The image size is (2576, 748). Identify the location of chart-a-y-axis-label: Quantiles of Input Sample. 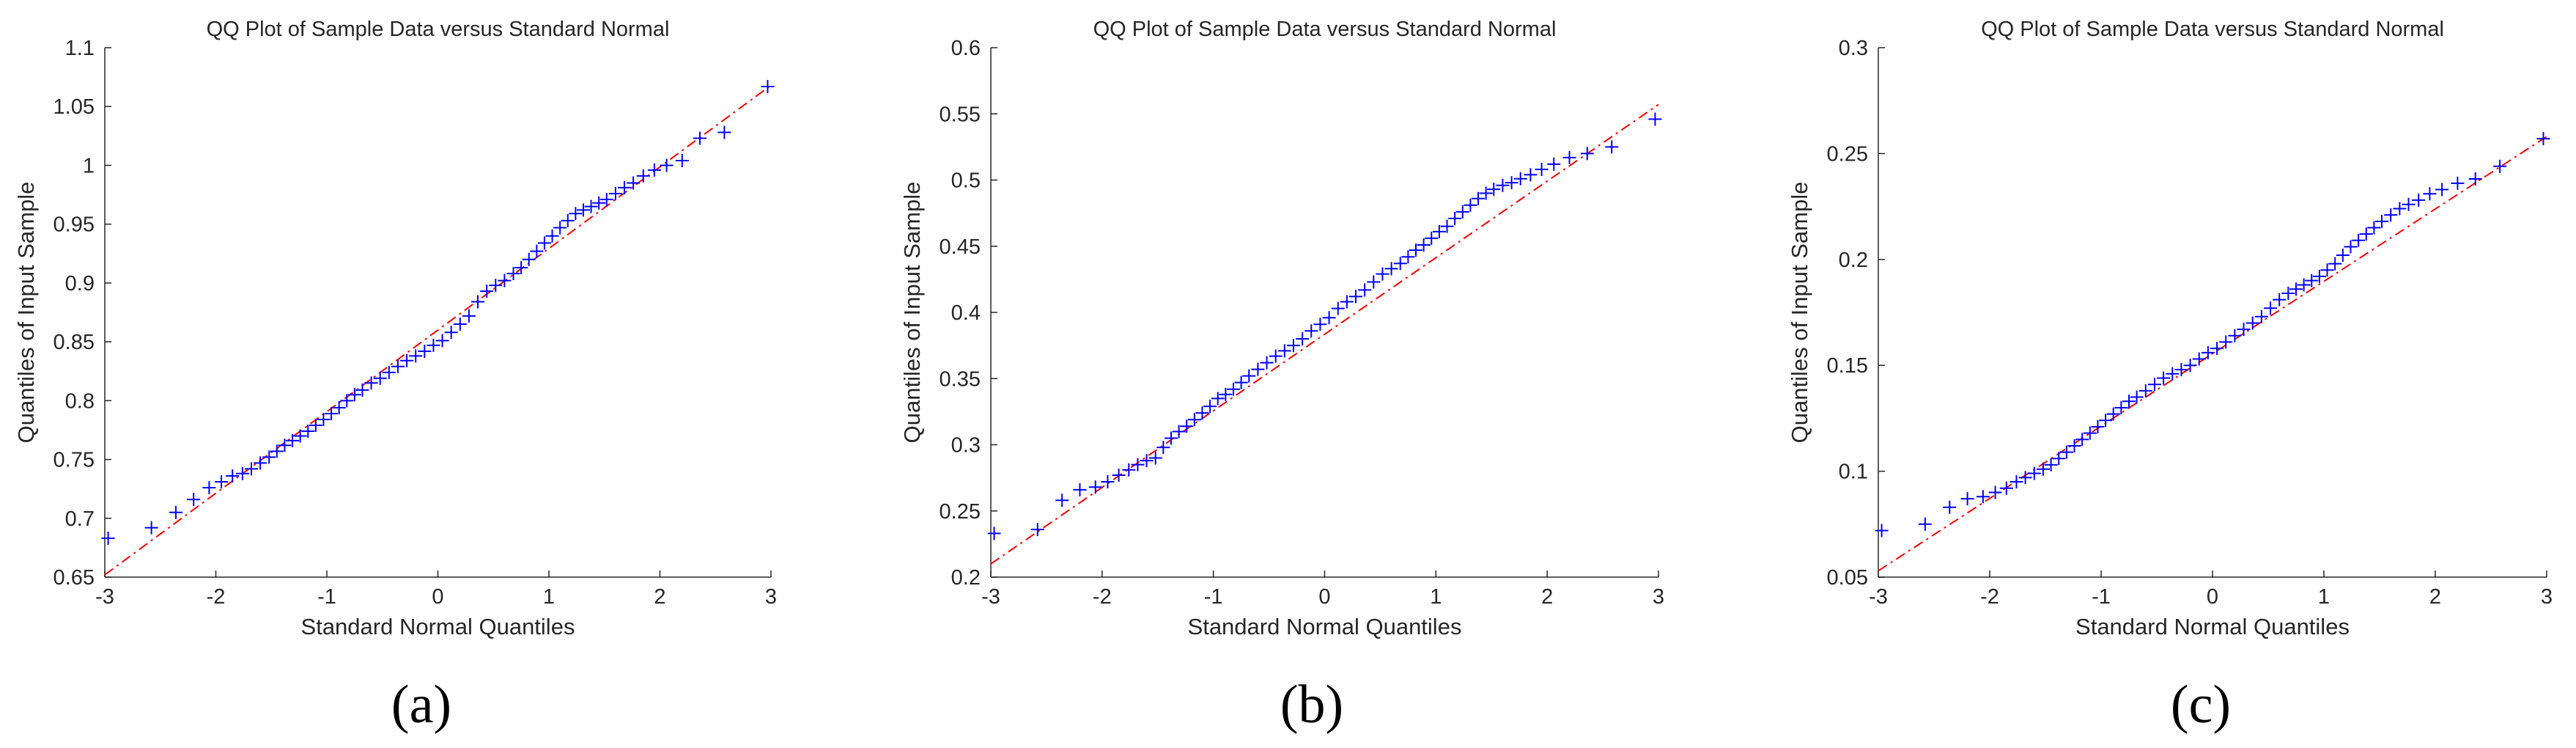
(26, 313).